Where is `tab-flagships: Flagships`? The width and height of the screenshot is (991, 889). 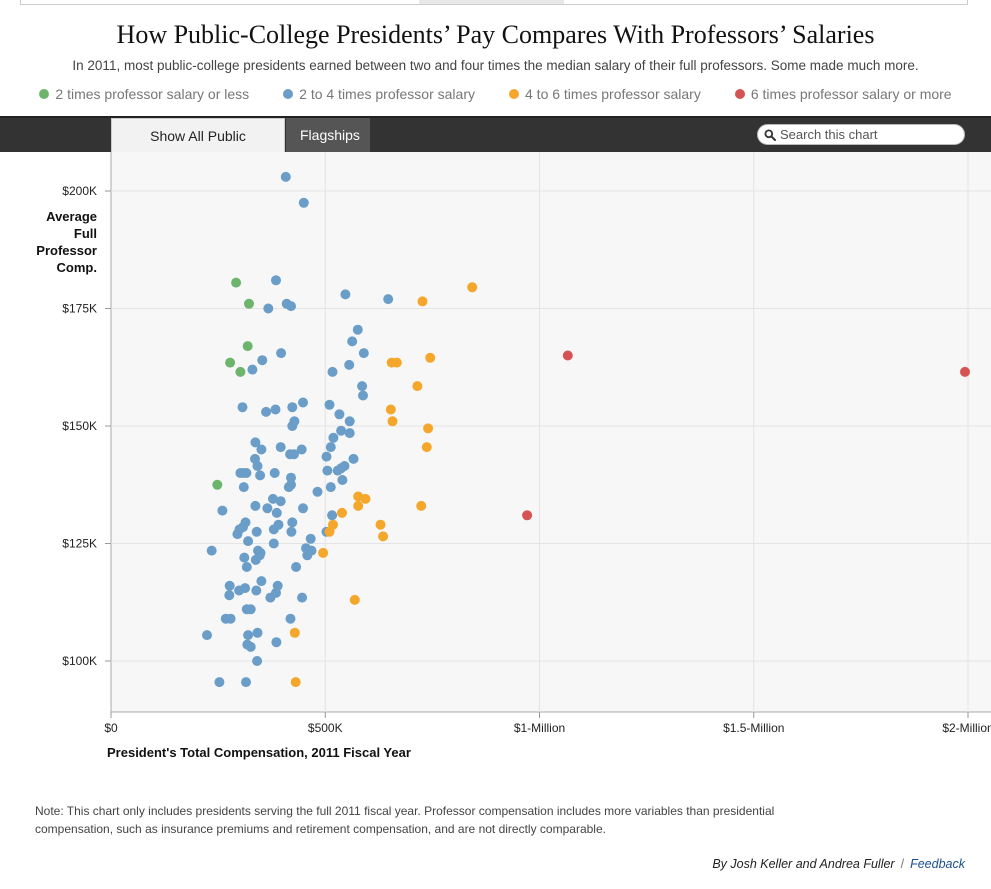
tab-flagships: Flagships is located at coordinates (328, 135).